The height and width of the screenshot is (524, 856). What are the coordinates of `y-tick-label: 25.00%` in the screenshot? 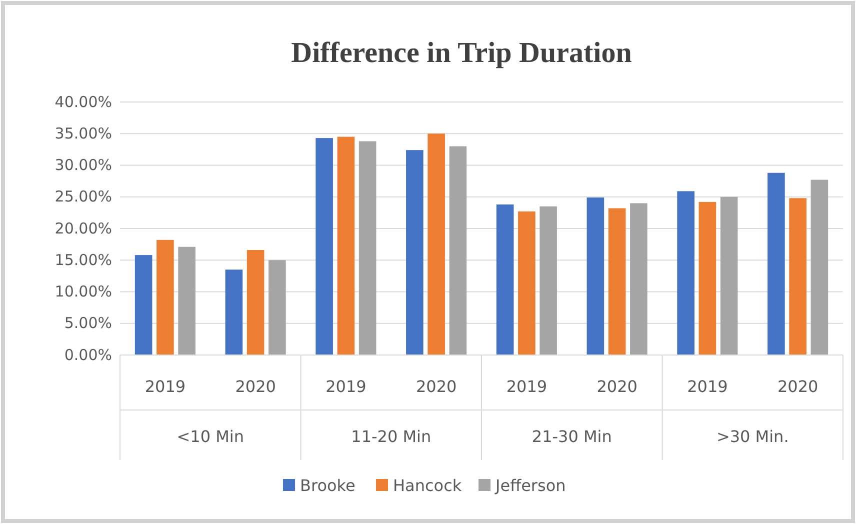 It's located at (83, 197).